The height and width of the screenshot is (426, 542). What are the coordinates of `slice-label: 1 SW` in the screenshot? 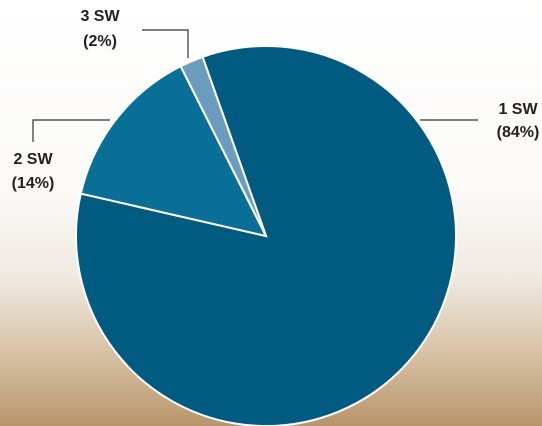 It's located at (518, 109).